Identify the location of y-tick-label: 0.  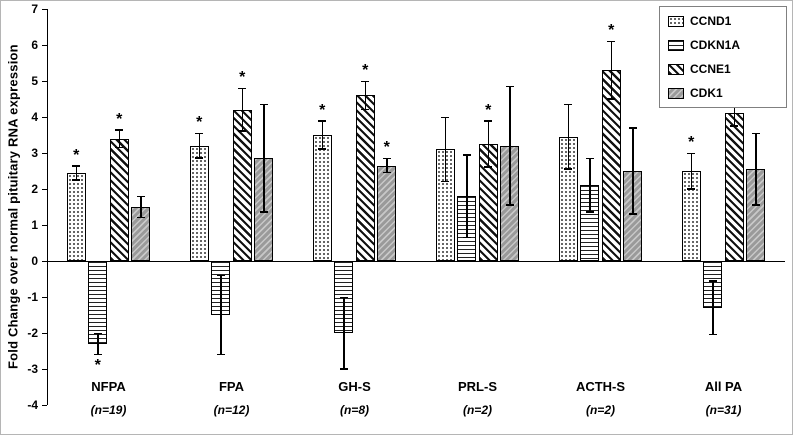
(34, 261).